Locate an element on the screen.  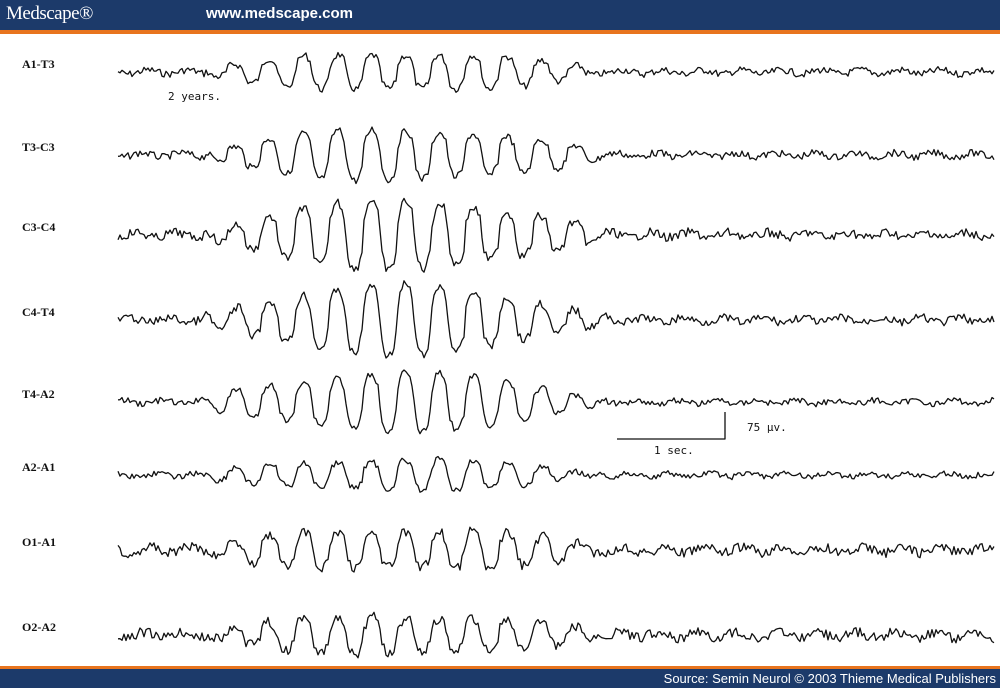
eeg-trace-a1-t3 is located at coordinates (556, 72).